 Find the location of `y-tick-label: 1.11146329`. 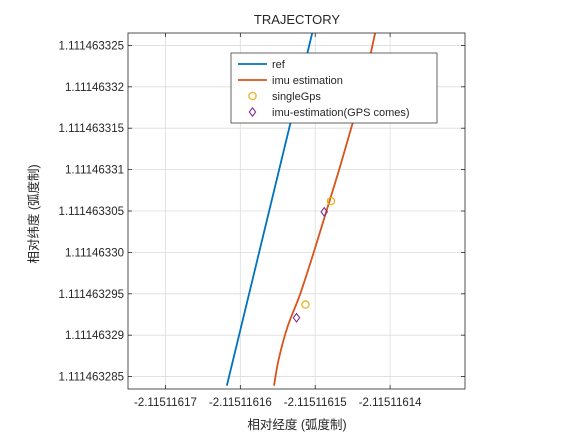

y-tick-label: 1.11146329 is located at coordinates (94, 336).